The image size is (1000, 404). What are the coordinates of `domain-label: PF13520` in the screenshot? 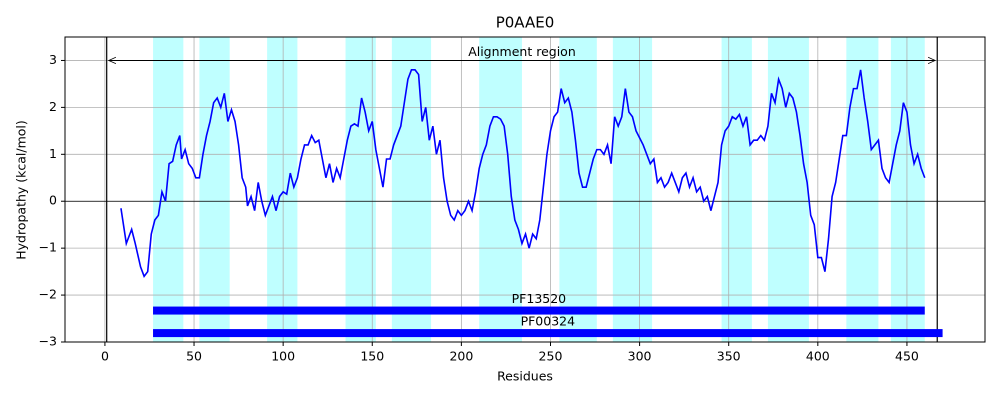 It's located at (539, 298).